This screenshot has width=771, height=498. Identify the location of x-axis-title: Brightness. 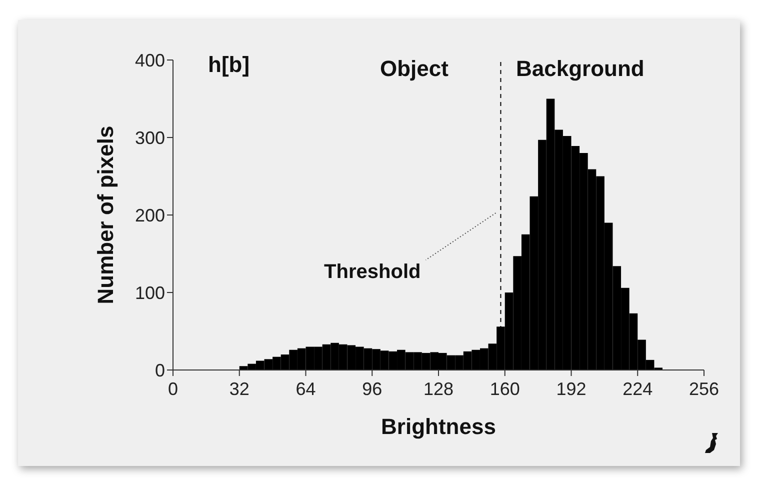
(438, 426).